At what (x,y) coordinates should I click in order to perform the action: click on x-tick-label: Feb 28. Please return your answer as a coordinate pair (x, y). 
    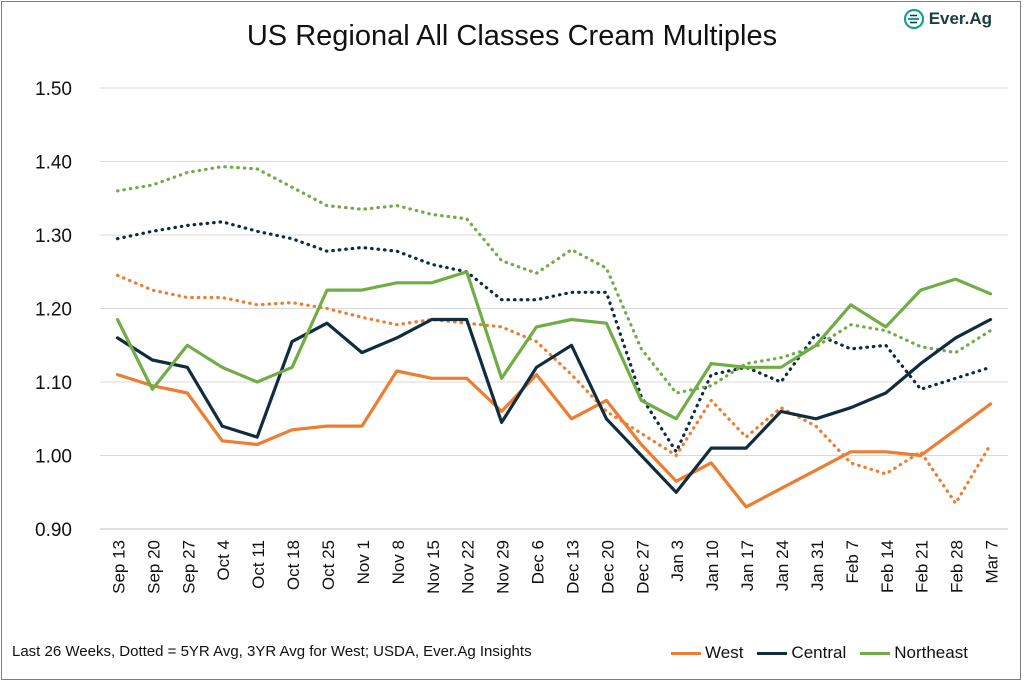
    Looking at the image, I should click on (957, 566).